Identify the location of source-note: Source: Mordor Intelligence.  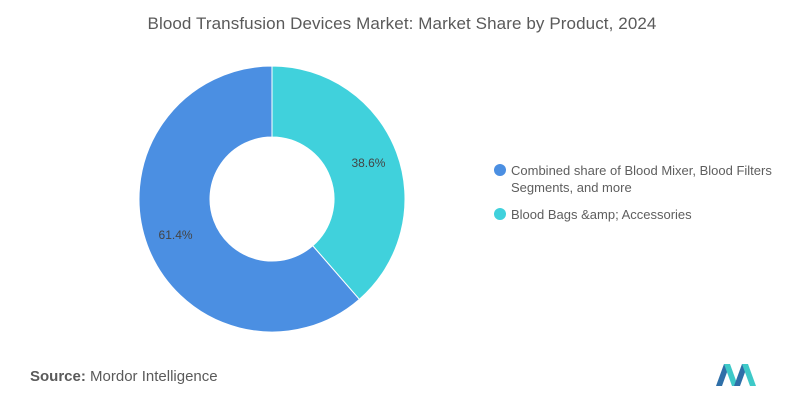
(124, 376).